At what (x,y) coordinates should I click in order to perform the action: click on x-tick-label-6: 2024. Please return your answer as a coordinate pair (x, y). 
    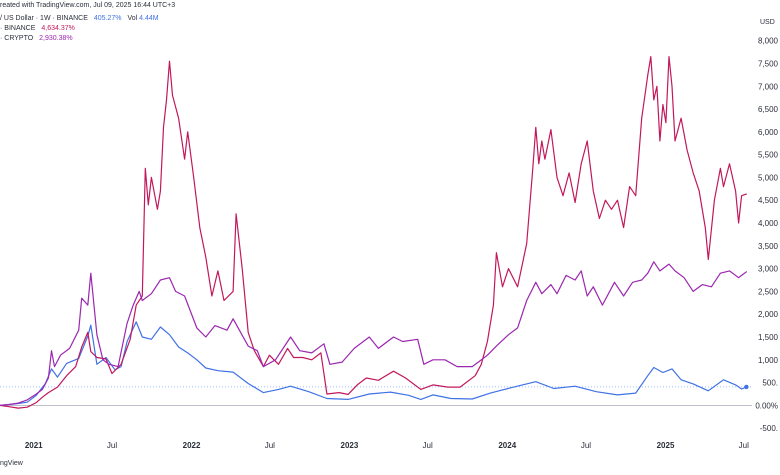
    Looking at the image, I should click on (507, 445).